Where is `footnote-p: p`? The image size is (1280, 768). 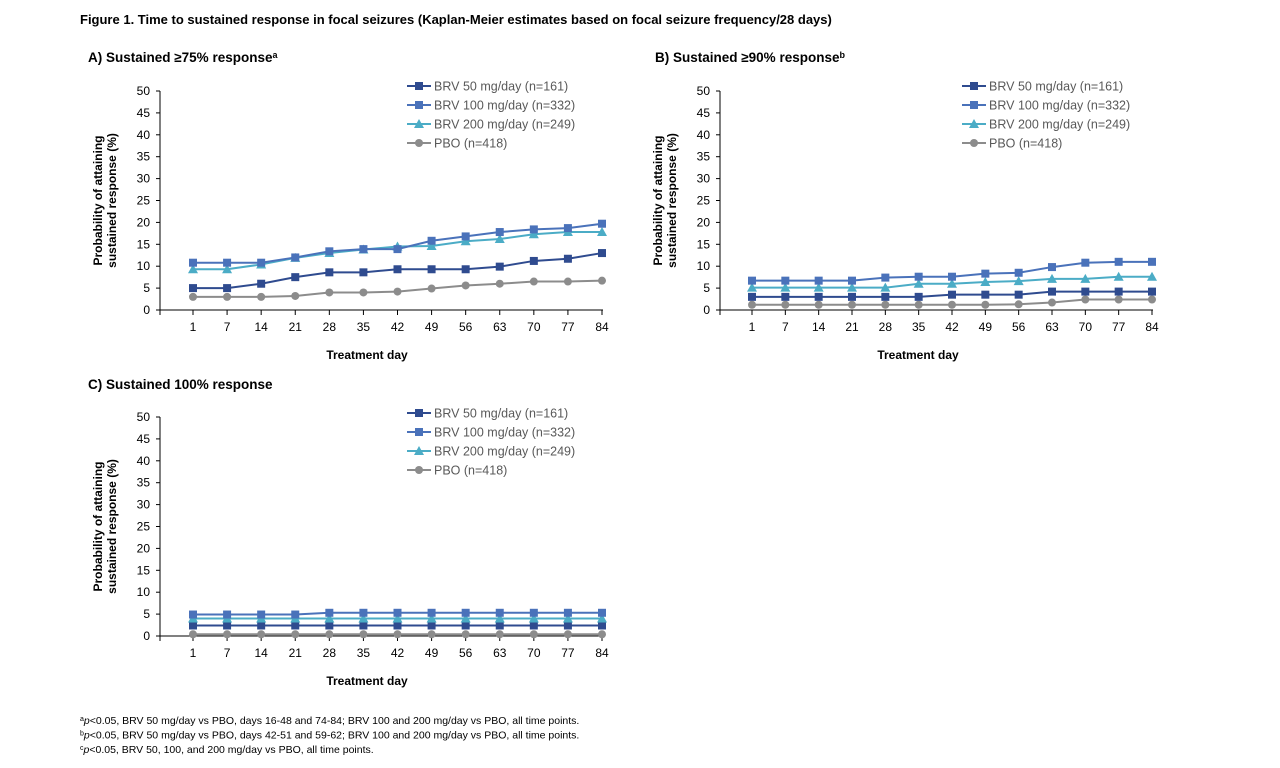 footnote-p: p is located at coordinates (86, 736).